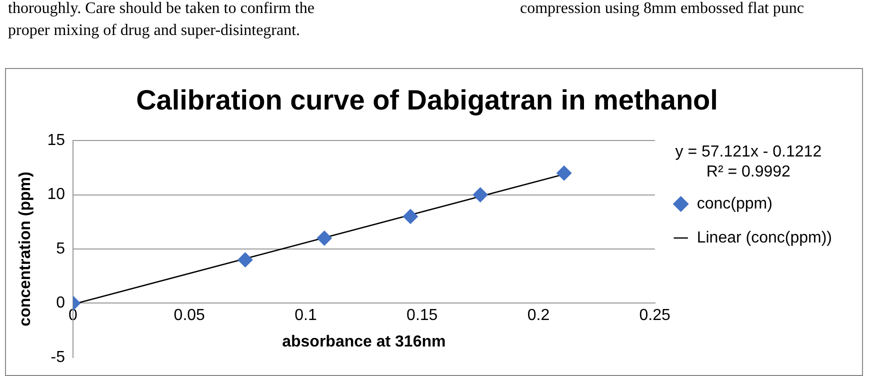 The width and height of the screenshot is (870, 376). What do you see at coordinates (161, 9) in the screenshot?
I see `text: thoroughly. Care should be taken to confirm the` at bounding box center [161, 9].